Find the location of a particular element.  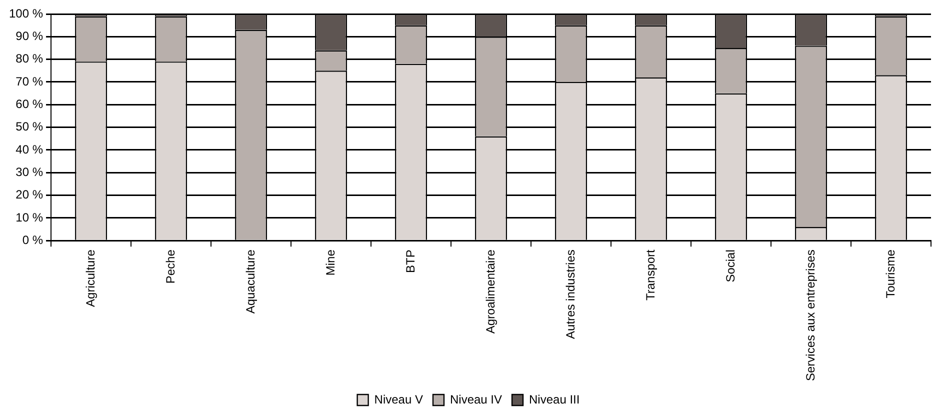

x-tick-label: Social is located at coordinates (730, 266).